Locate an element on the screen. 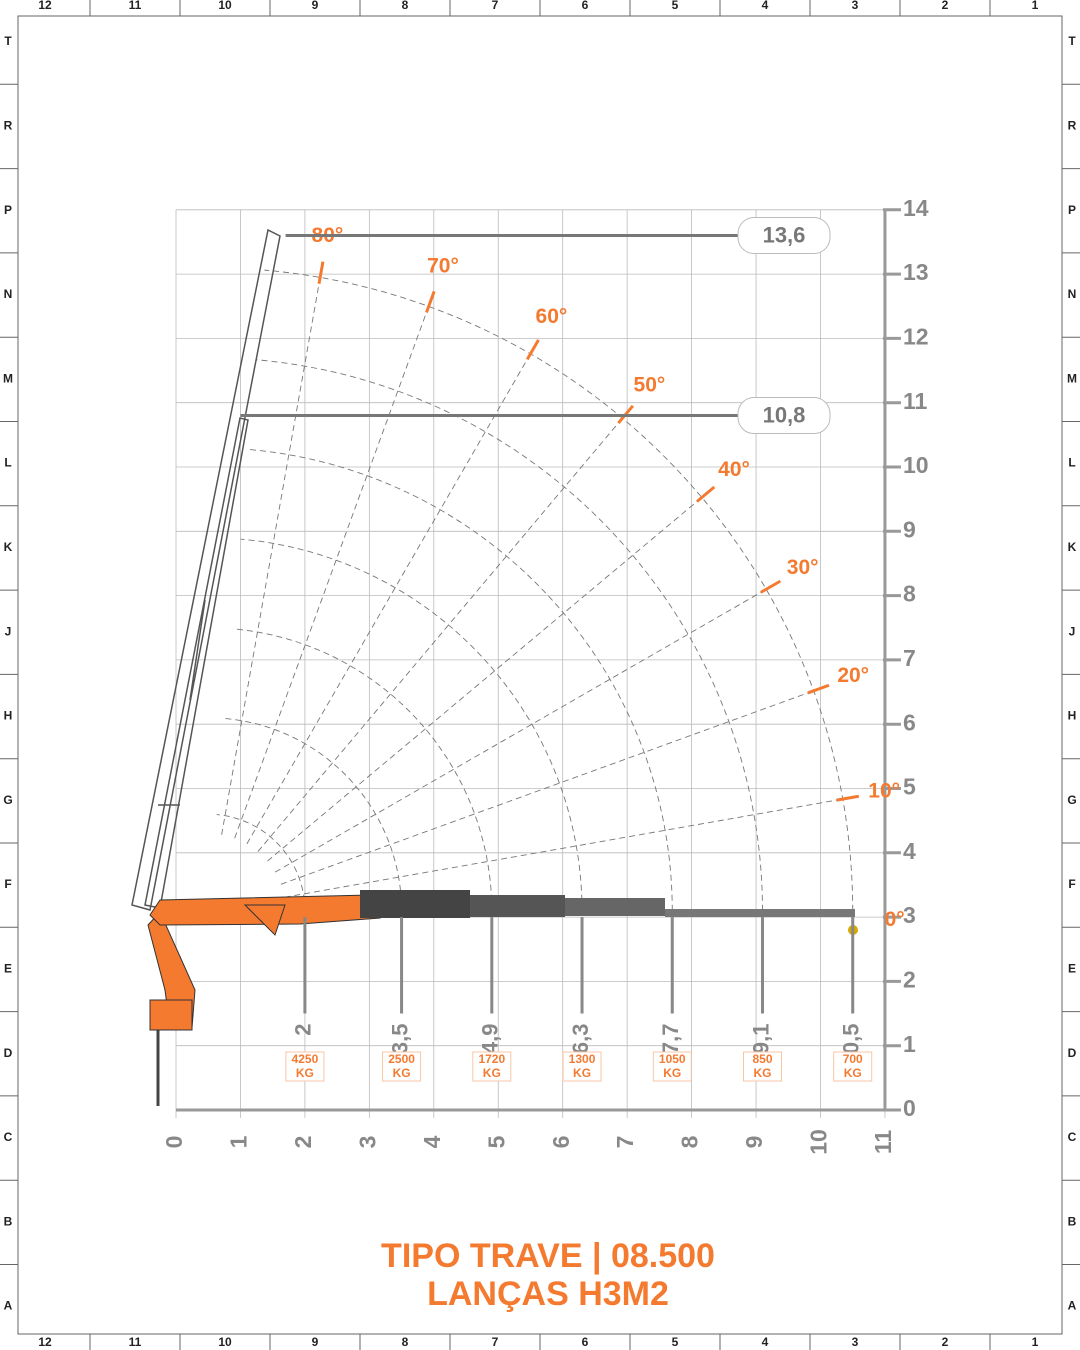 The width and height of the screenshot is (1080, 1350). y-tick-label: 5 is located at coordinates (909, 787).